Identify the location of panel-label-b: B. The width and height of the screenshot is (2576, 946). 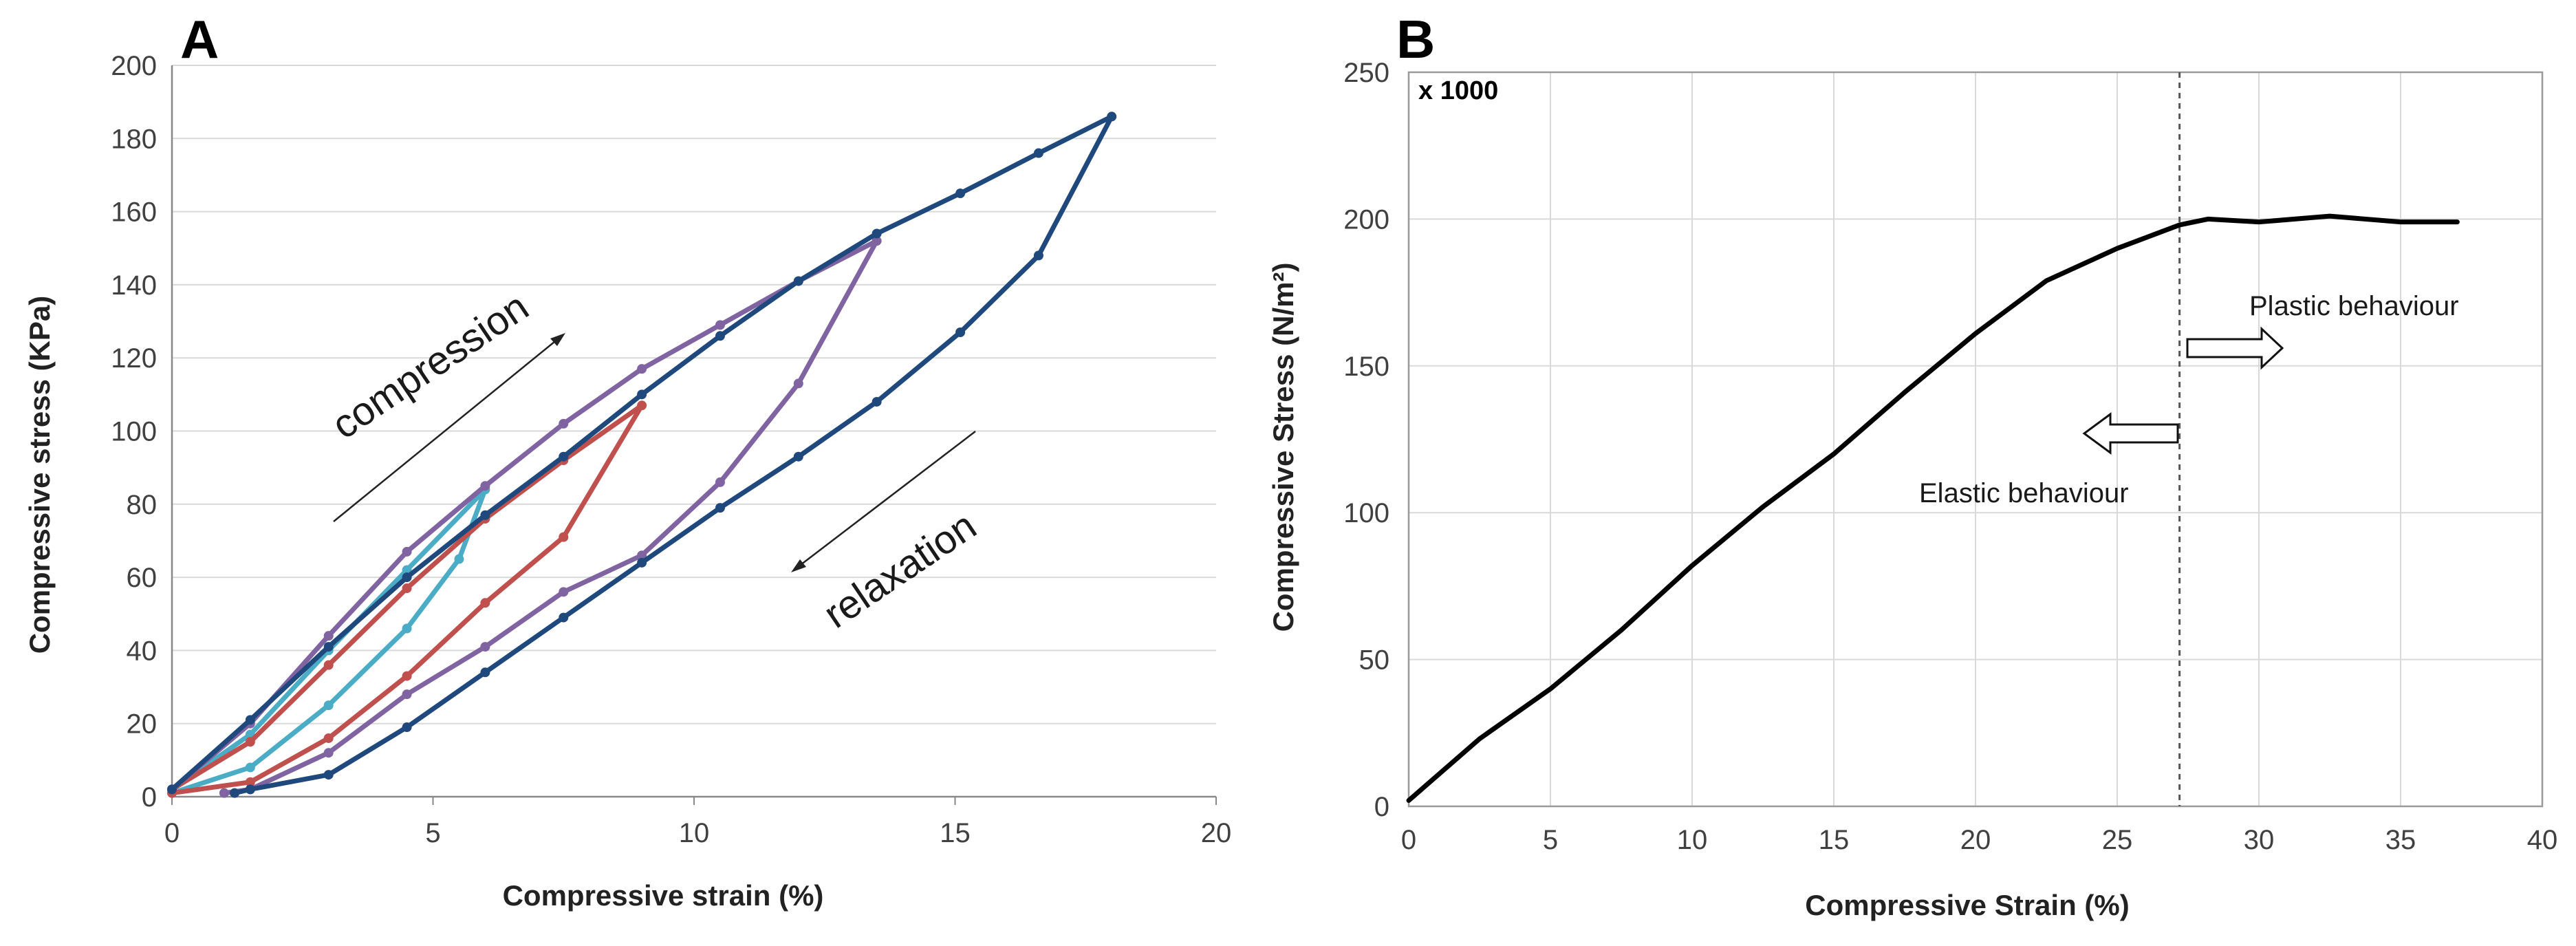
(1415, 39).